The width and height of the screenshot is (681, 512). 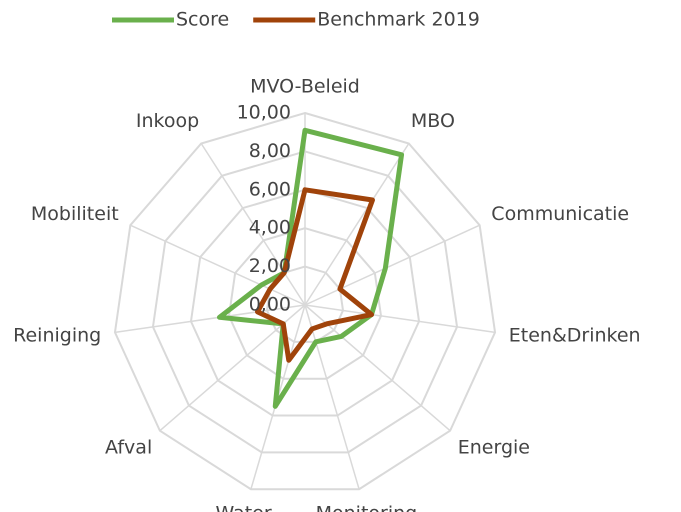 What do you see at coordinates (264, 113) in the screenshot?
I see `y-tick-label: 10,00` at bounding box center [264, 113].